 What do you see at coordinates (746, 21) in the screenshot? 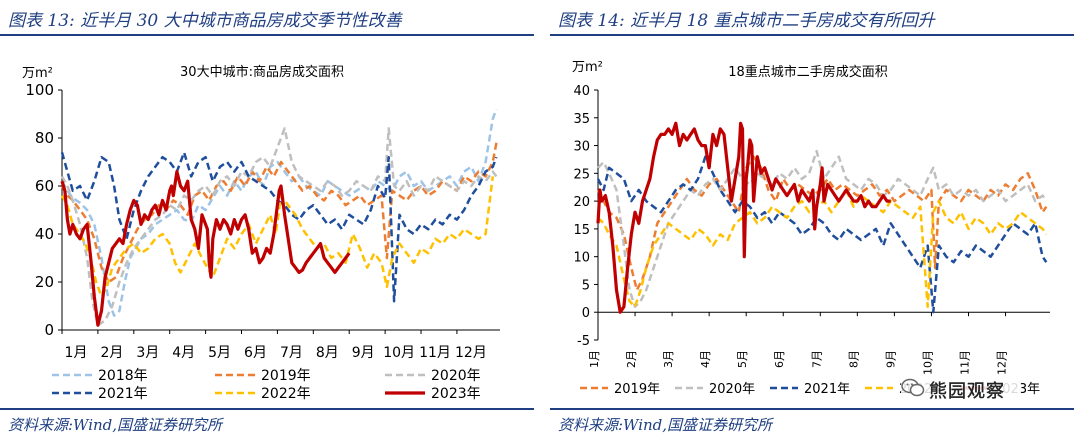
I see `figure-title: 图表 14: 近半月 18 重点城市二手房成交有所回升` at bounding box center [746, 21].